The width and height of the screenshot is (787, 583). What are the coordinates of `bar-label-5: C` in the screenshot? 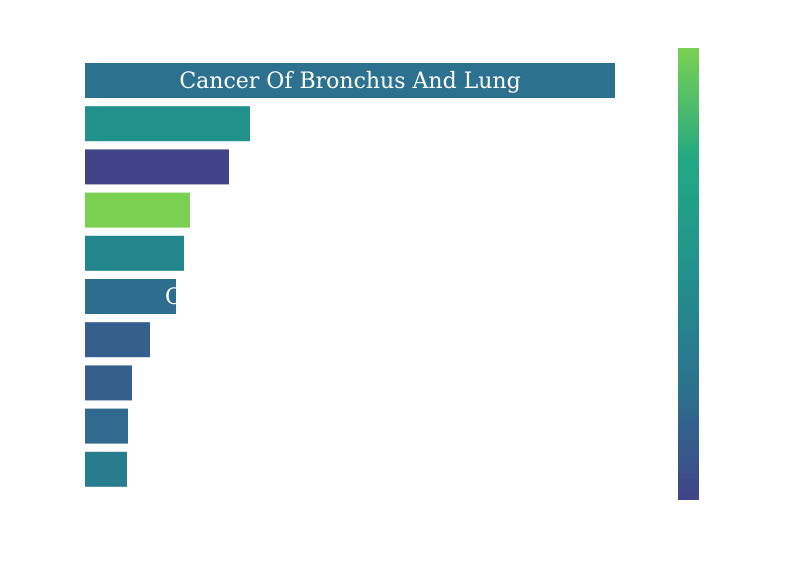 It's located at (173, 297).